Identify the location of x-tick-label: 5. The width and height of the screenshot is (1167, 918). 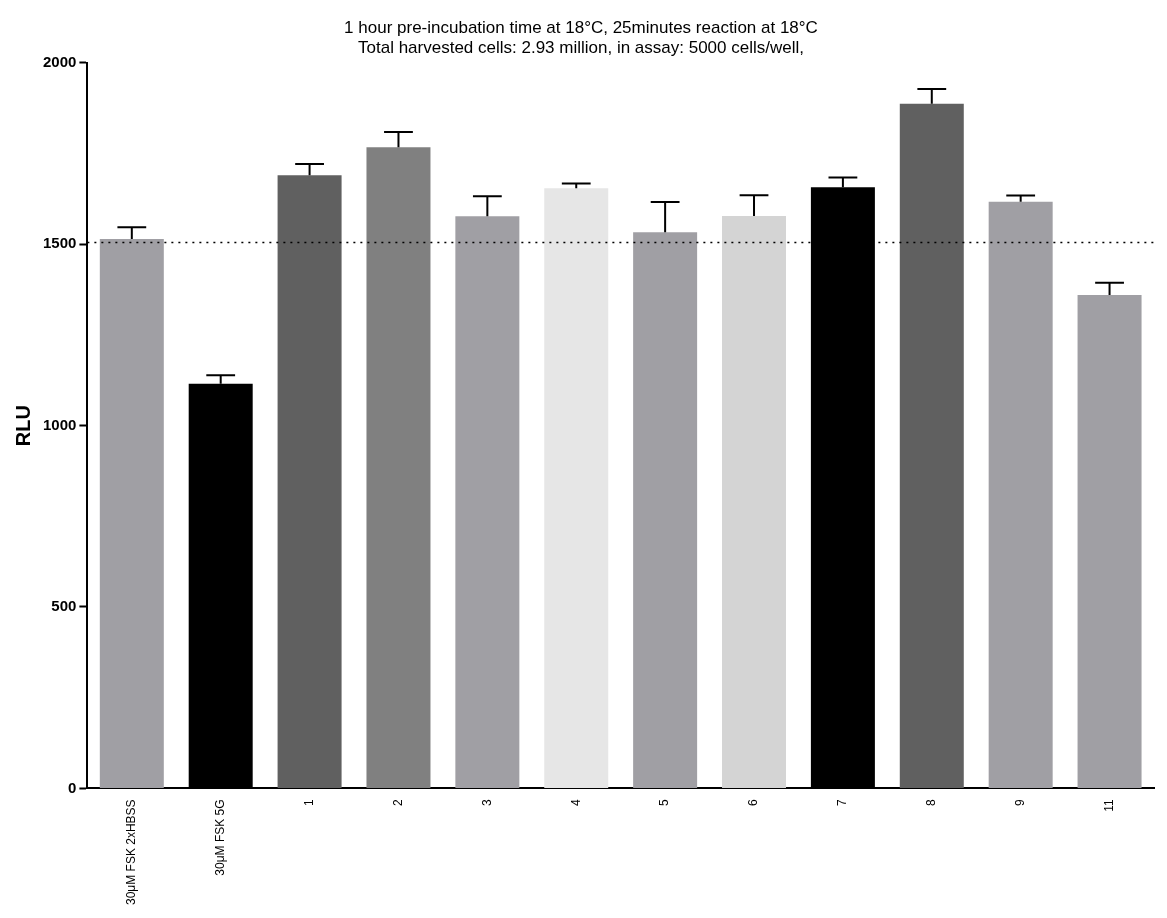
(664, 803).